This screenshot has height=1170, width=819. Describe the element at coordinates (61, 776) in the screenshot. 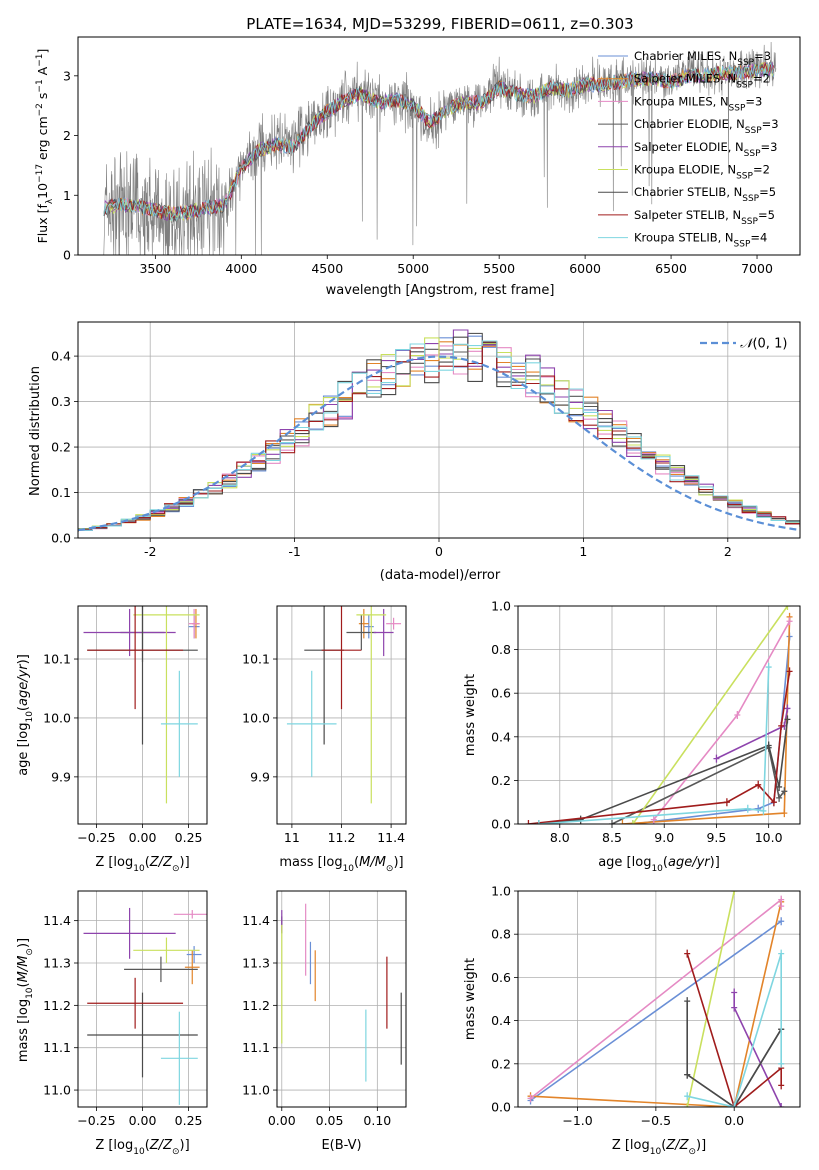

I see `y-tick-label: 9.9` at that location.